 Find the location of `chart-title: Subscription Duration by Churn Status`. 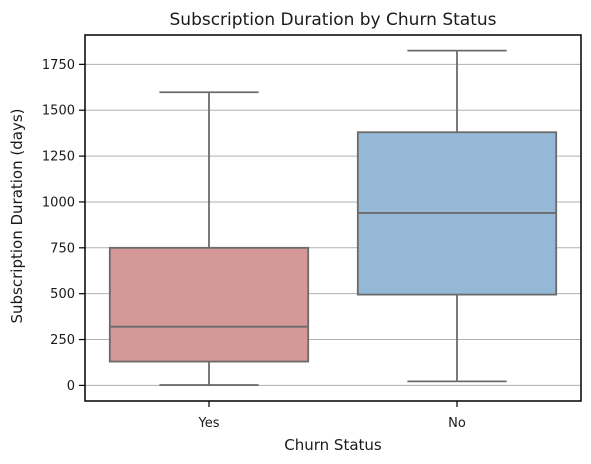

chart-title: Subscription Duration by Churn Status is located at coordinates (333, 20).